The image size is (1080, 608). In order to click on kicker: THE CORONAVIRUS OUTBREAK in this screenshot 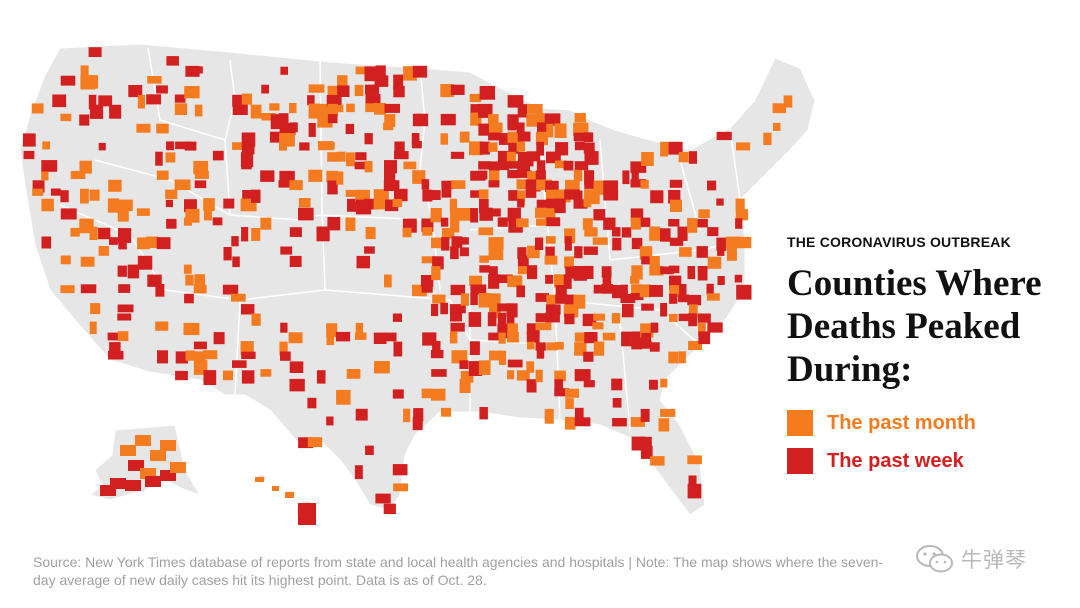, I will do `click(899, 242)`.